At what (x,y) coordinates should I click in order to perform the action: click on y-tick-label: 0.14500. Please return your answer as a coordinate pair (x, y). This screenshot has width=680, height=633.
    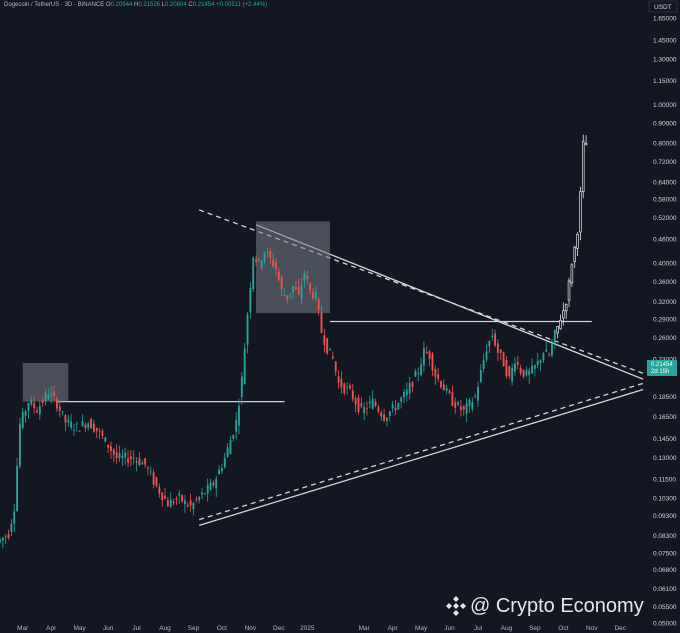
    Looking at the image, I should click on (665, 439).